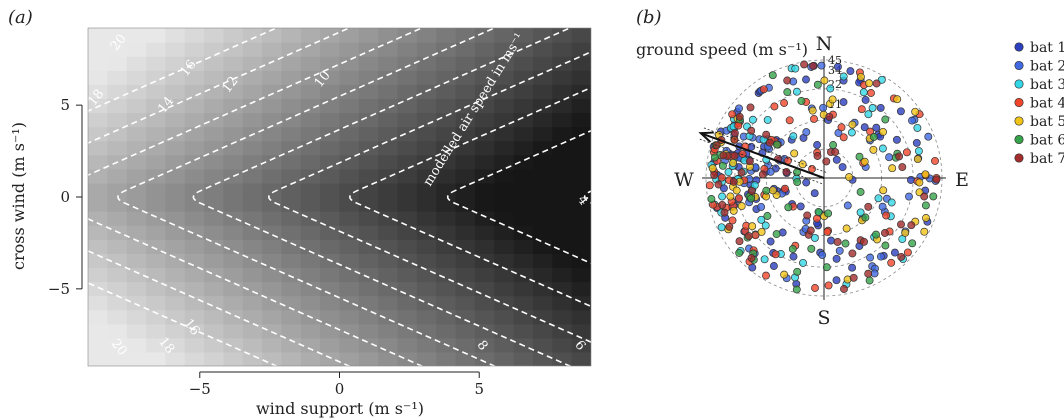  Describe the element at coordinates (1047, 85) in the screenshot. I see `legend-label: bat 3` at that location.